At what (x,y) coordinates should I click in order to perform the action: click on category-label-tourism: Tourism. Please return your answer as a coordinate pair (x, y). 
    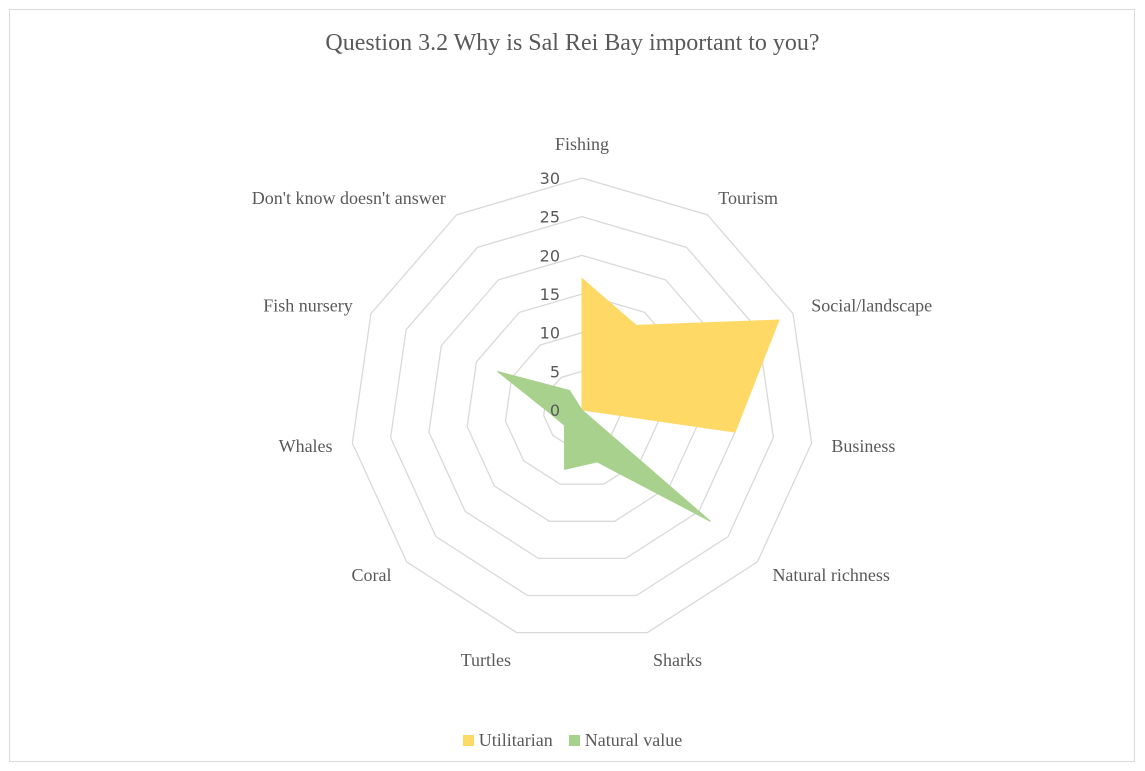
    Looking at the image, I should click on (748, 198).